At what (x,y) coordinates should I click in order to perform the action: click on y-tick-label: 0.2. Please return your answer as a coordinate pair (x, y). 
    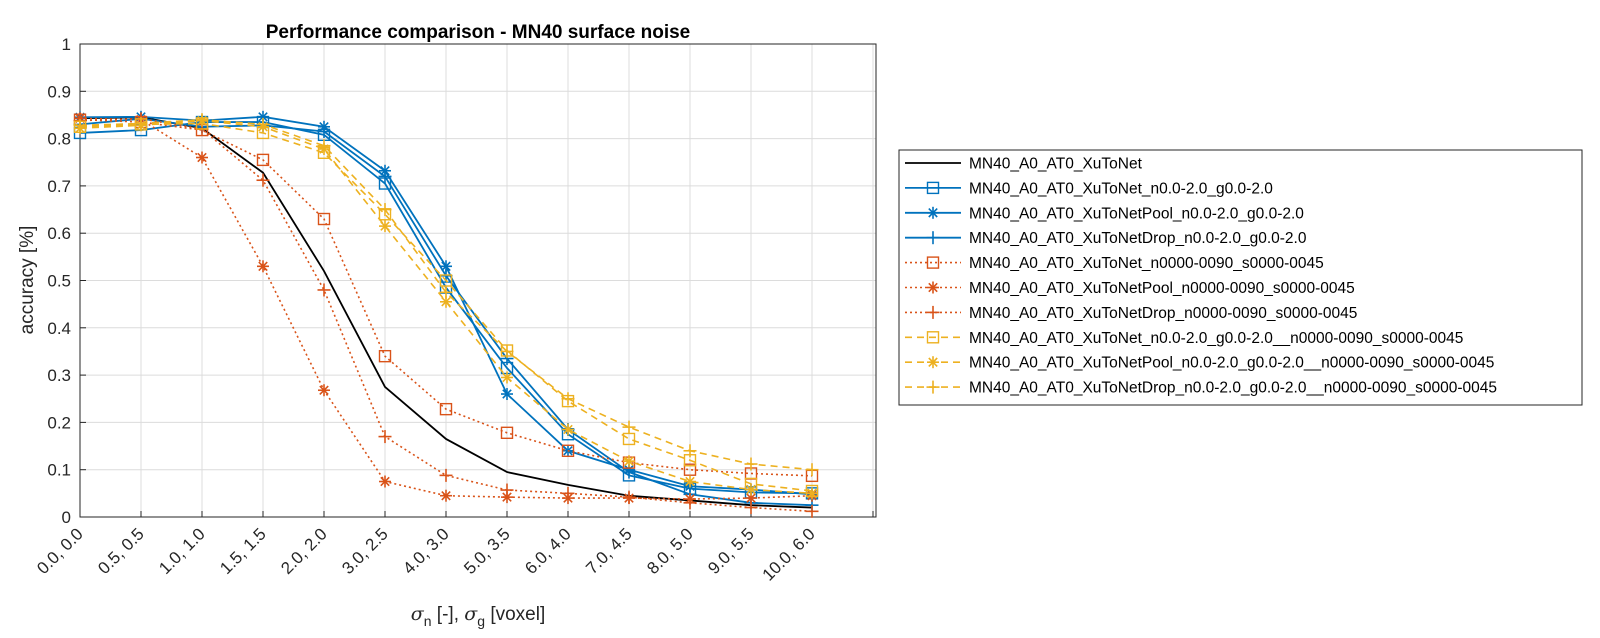
    Looking at the image, I should click on (59, 422).